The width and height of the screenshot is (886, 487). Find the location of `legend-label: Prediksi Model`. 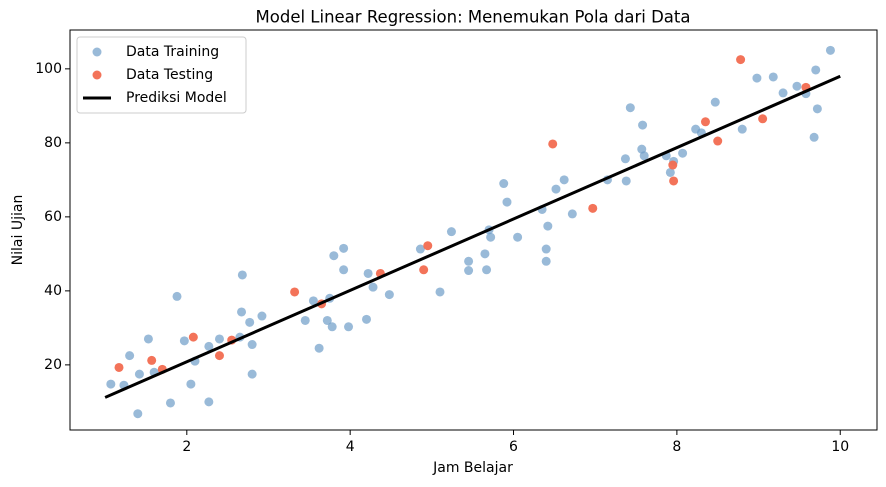

legend-label: Prediksi Model is located at coordinates (176, 98).